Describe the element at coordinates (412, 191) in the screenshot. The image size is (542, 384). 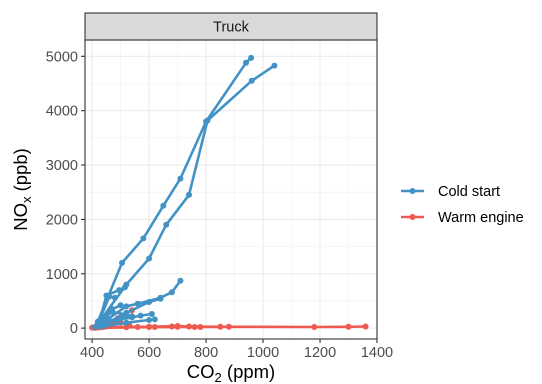
I see `legend-key-cold-start-point` at that location.